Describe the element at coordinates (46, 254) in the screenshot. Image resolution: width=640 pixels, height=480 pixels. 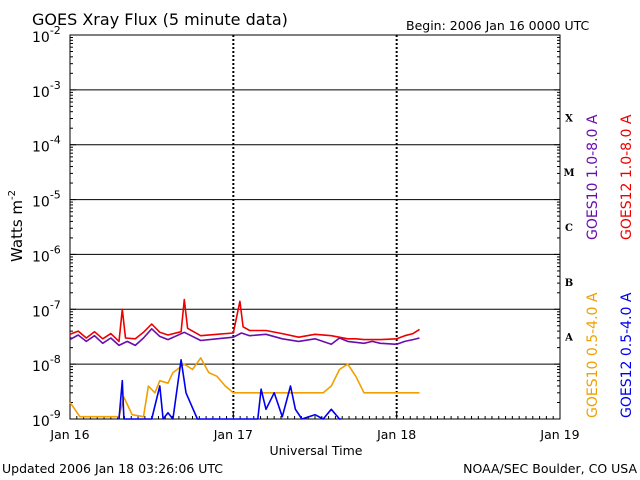
I see `y-tick-label: 10⁻⁶` at that location.